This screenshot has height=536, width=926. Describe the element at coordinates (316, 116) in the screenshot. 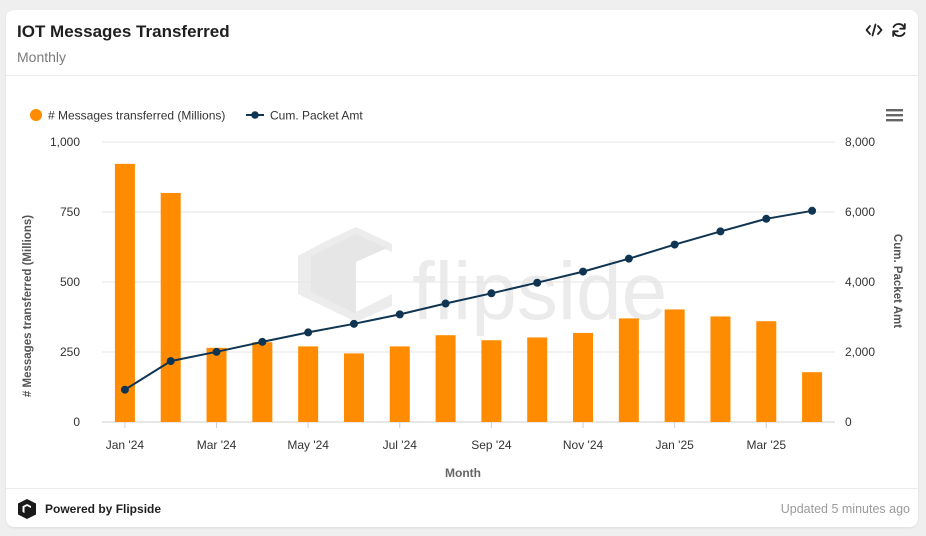

I see `legend-line-label: Cum. Packet Amt` at that location.